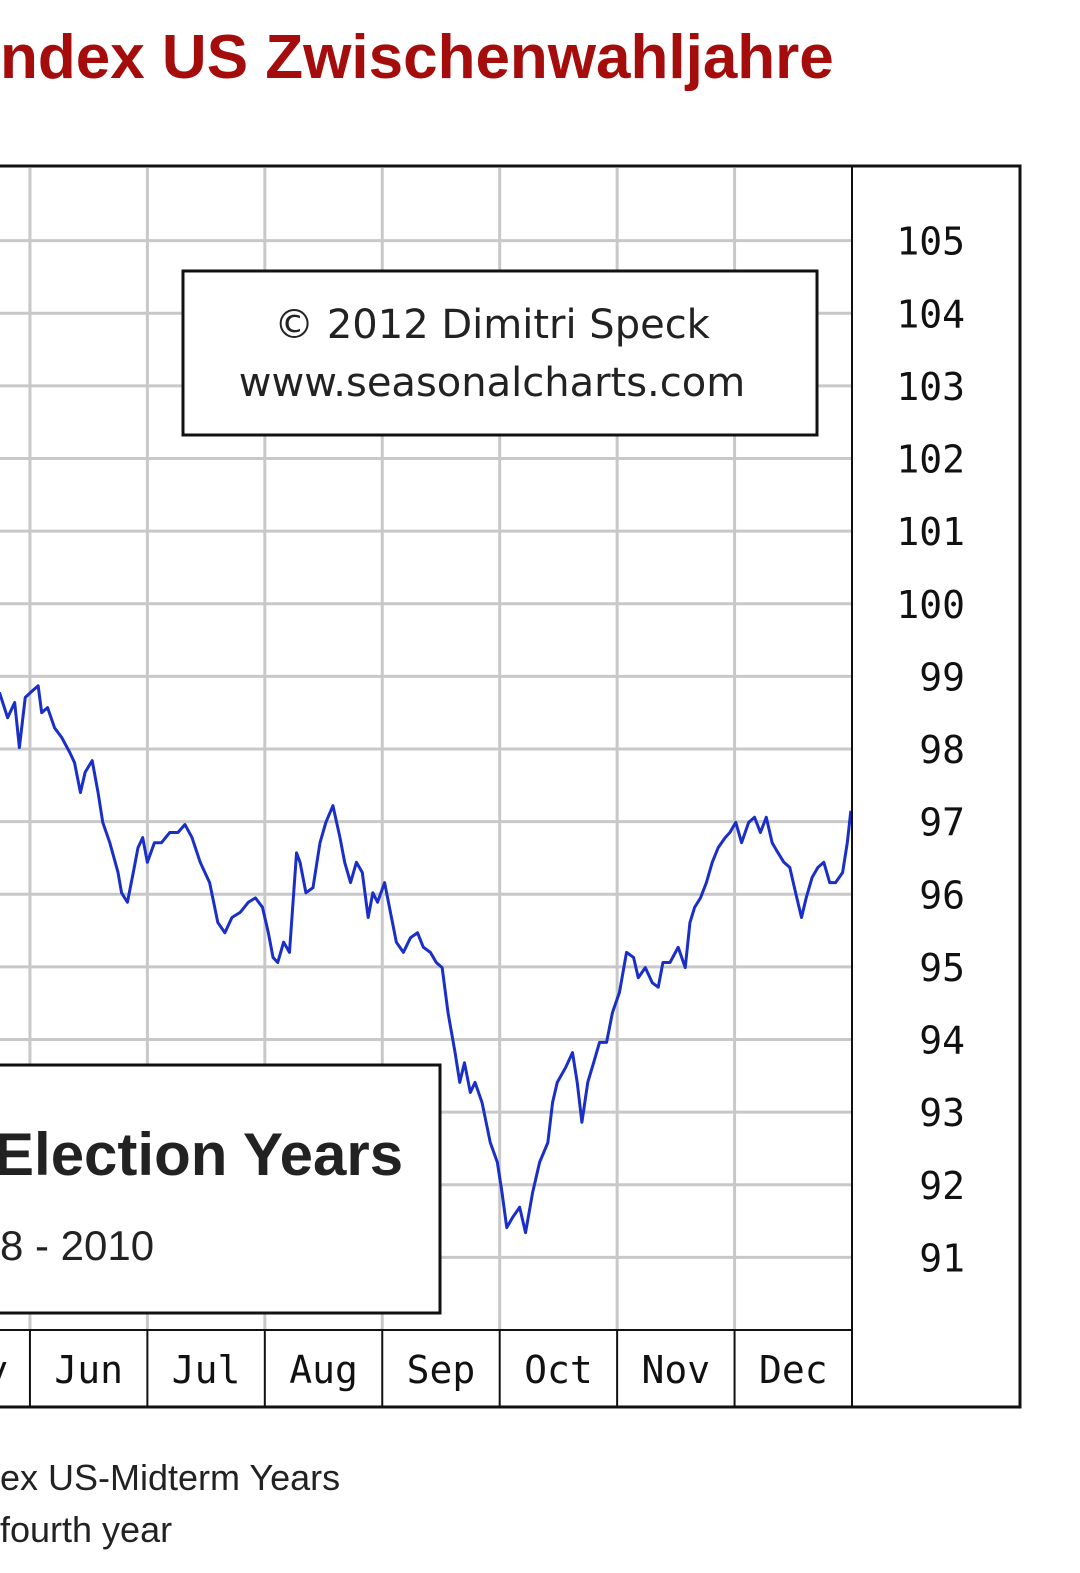 The height and width of the screenshot is (1573, 1080). Describe the element at coordinates (942, 1258) in the screenshot. I see `y-tick-label: 91` at that location.